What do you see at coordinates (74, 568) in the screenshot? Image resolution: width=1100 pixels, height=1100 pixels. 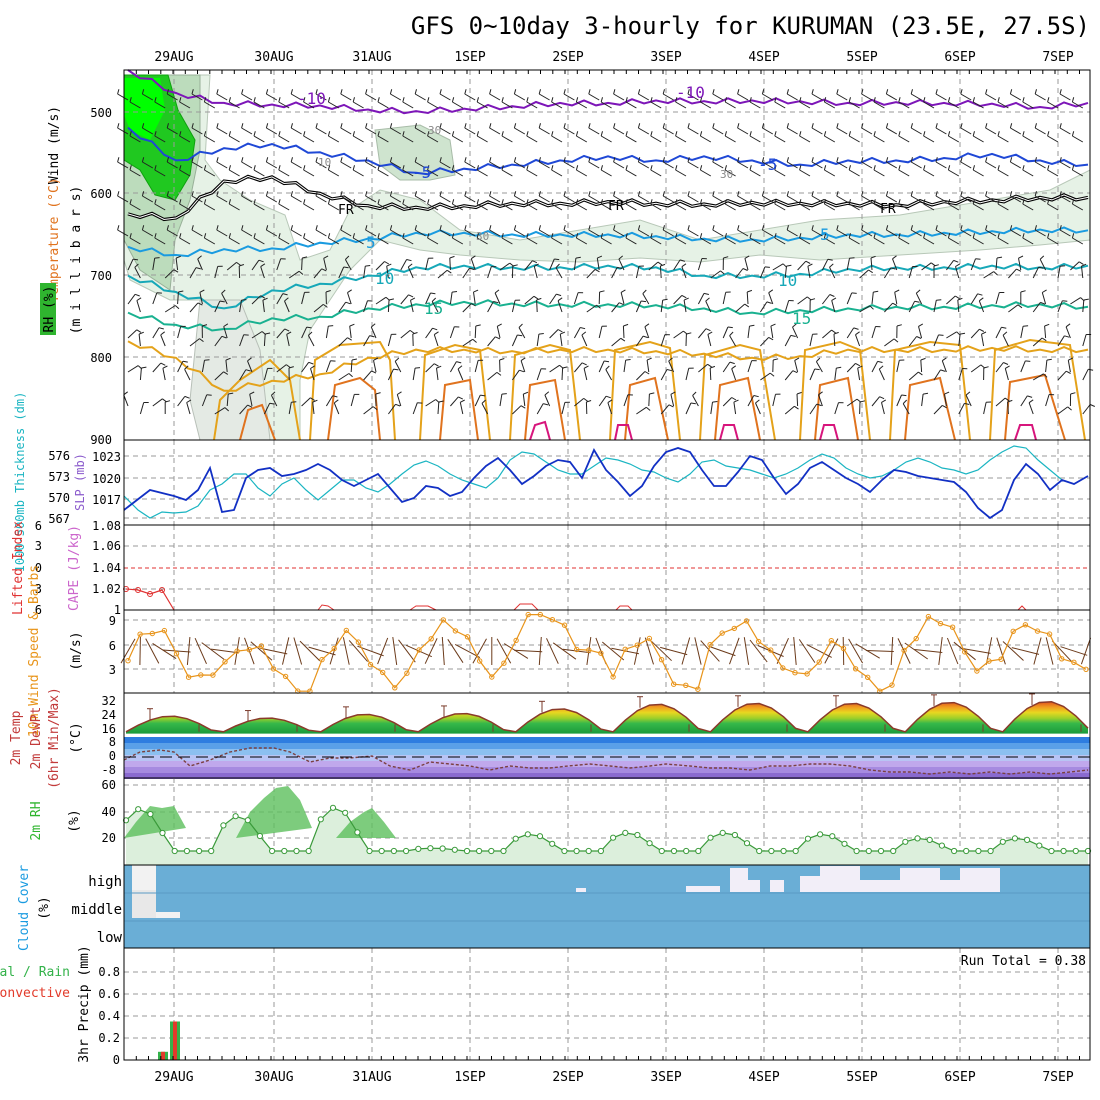 I see `ylabel-cape: CAPE (J/kg)` at bounding box center [74, 568].